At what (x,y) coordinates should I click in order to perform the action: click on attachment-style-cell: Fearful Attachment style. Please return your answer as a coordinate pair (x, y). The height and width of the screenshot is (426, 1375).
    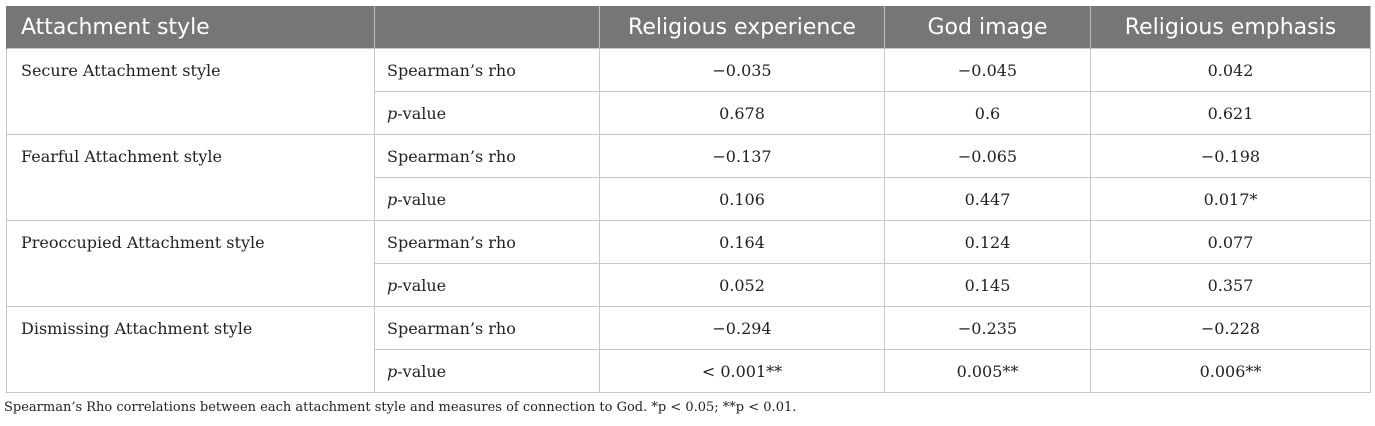
    Looking at the image, I should click on (190, 177).